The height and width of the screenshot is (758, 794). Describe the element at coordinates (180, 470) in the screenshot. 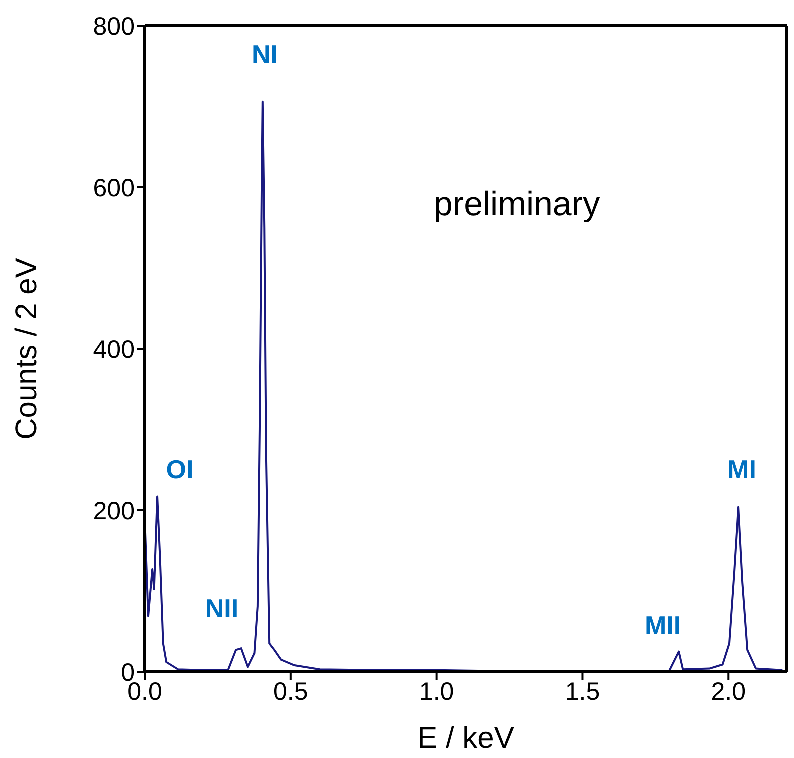

I see `annotation: OI` at that location.